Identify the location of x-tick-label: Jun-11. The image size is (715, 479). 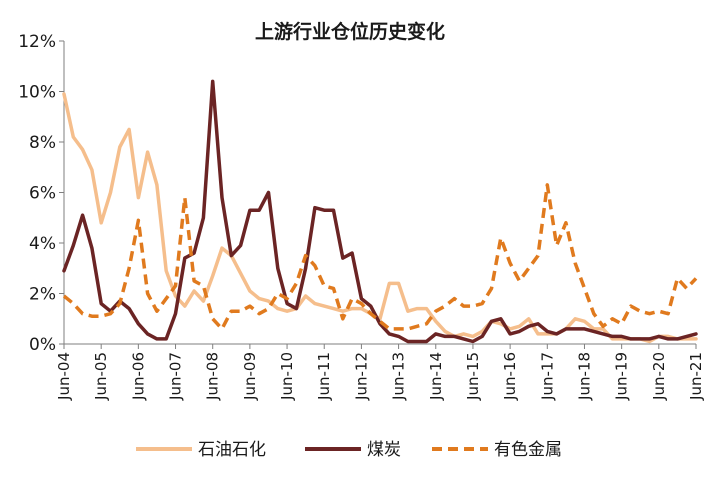
(324, 376).